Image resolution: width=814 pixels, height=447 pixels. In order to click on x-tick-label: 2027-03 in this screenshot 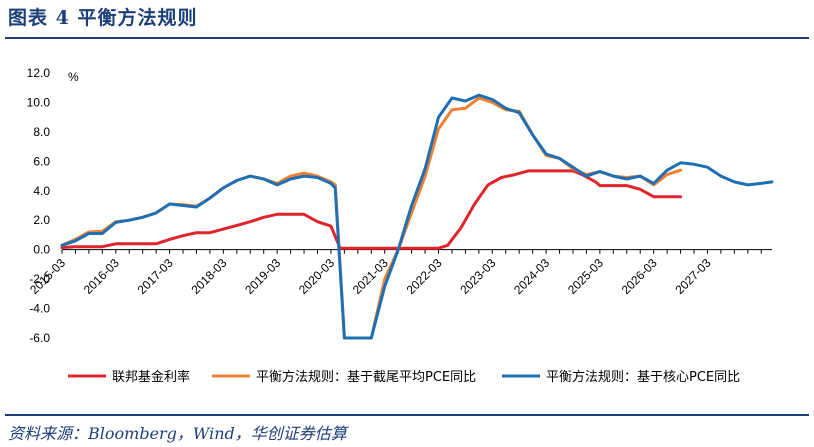, I will do `click(693, 276)`.